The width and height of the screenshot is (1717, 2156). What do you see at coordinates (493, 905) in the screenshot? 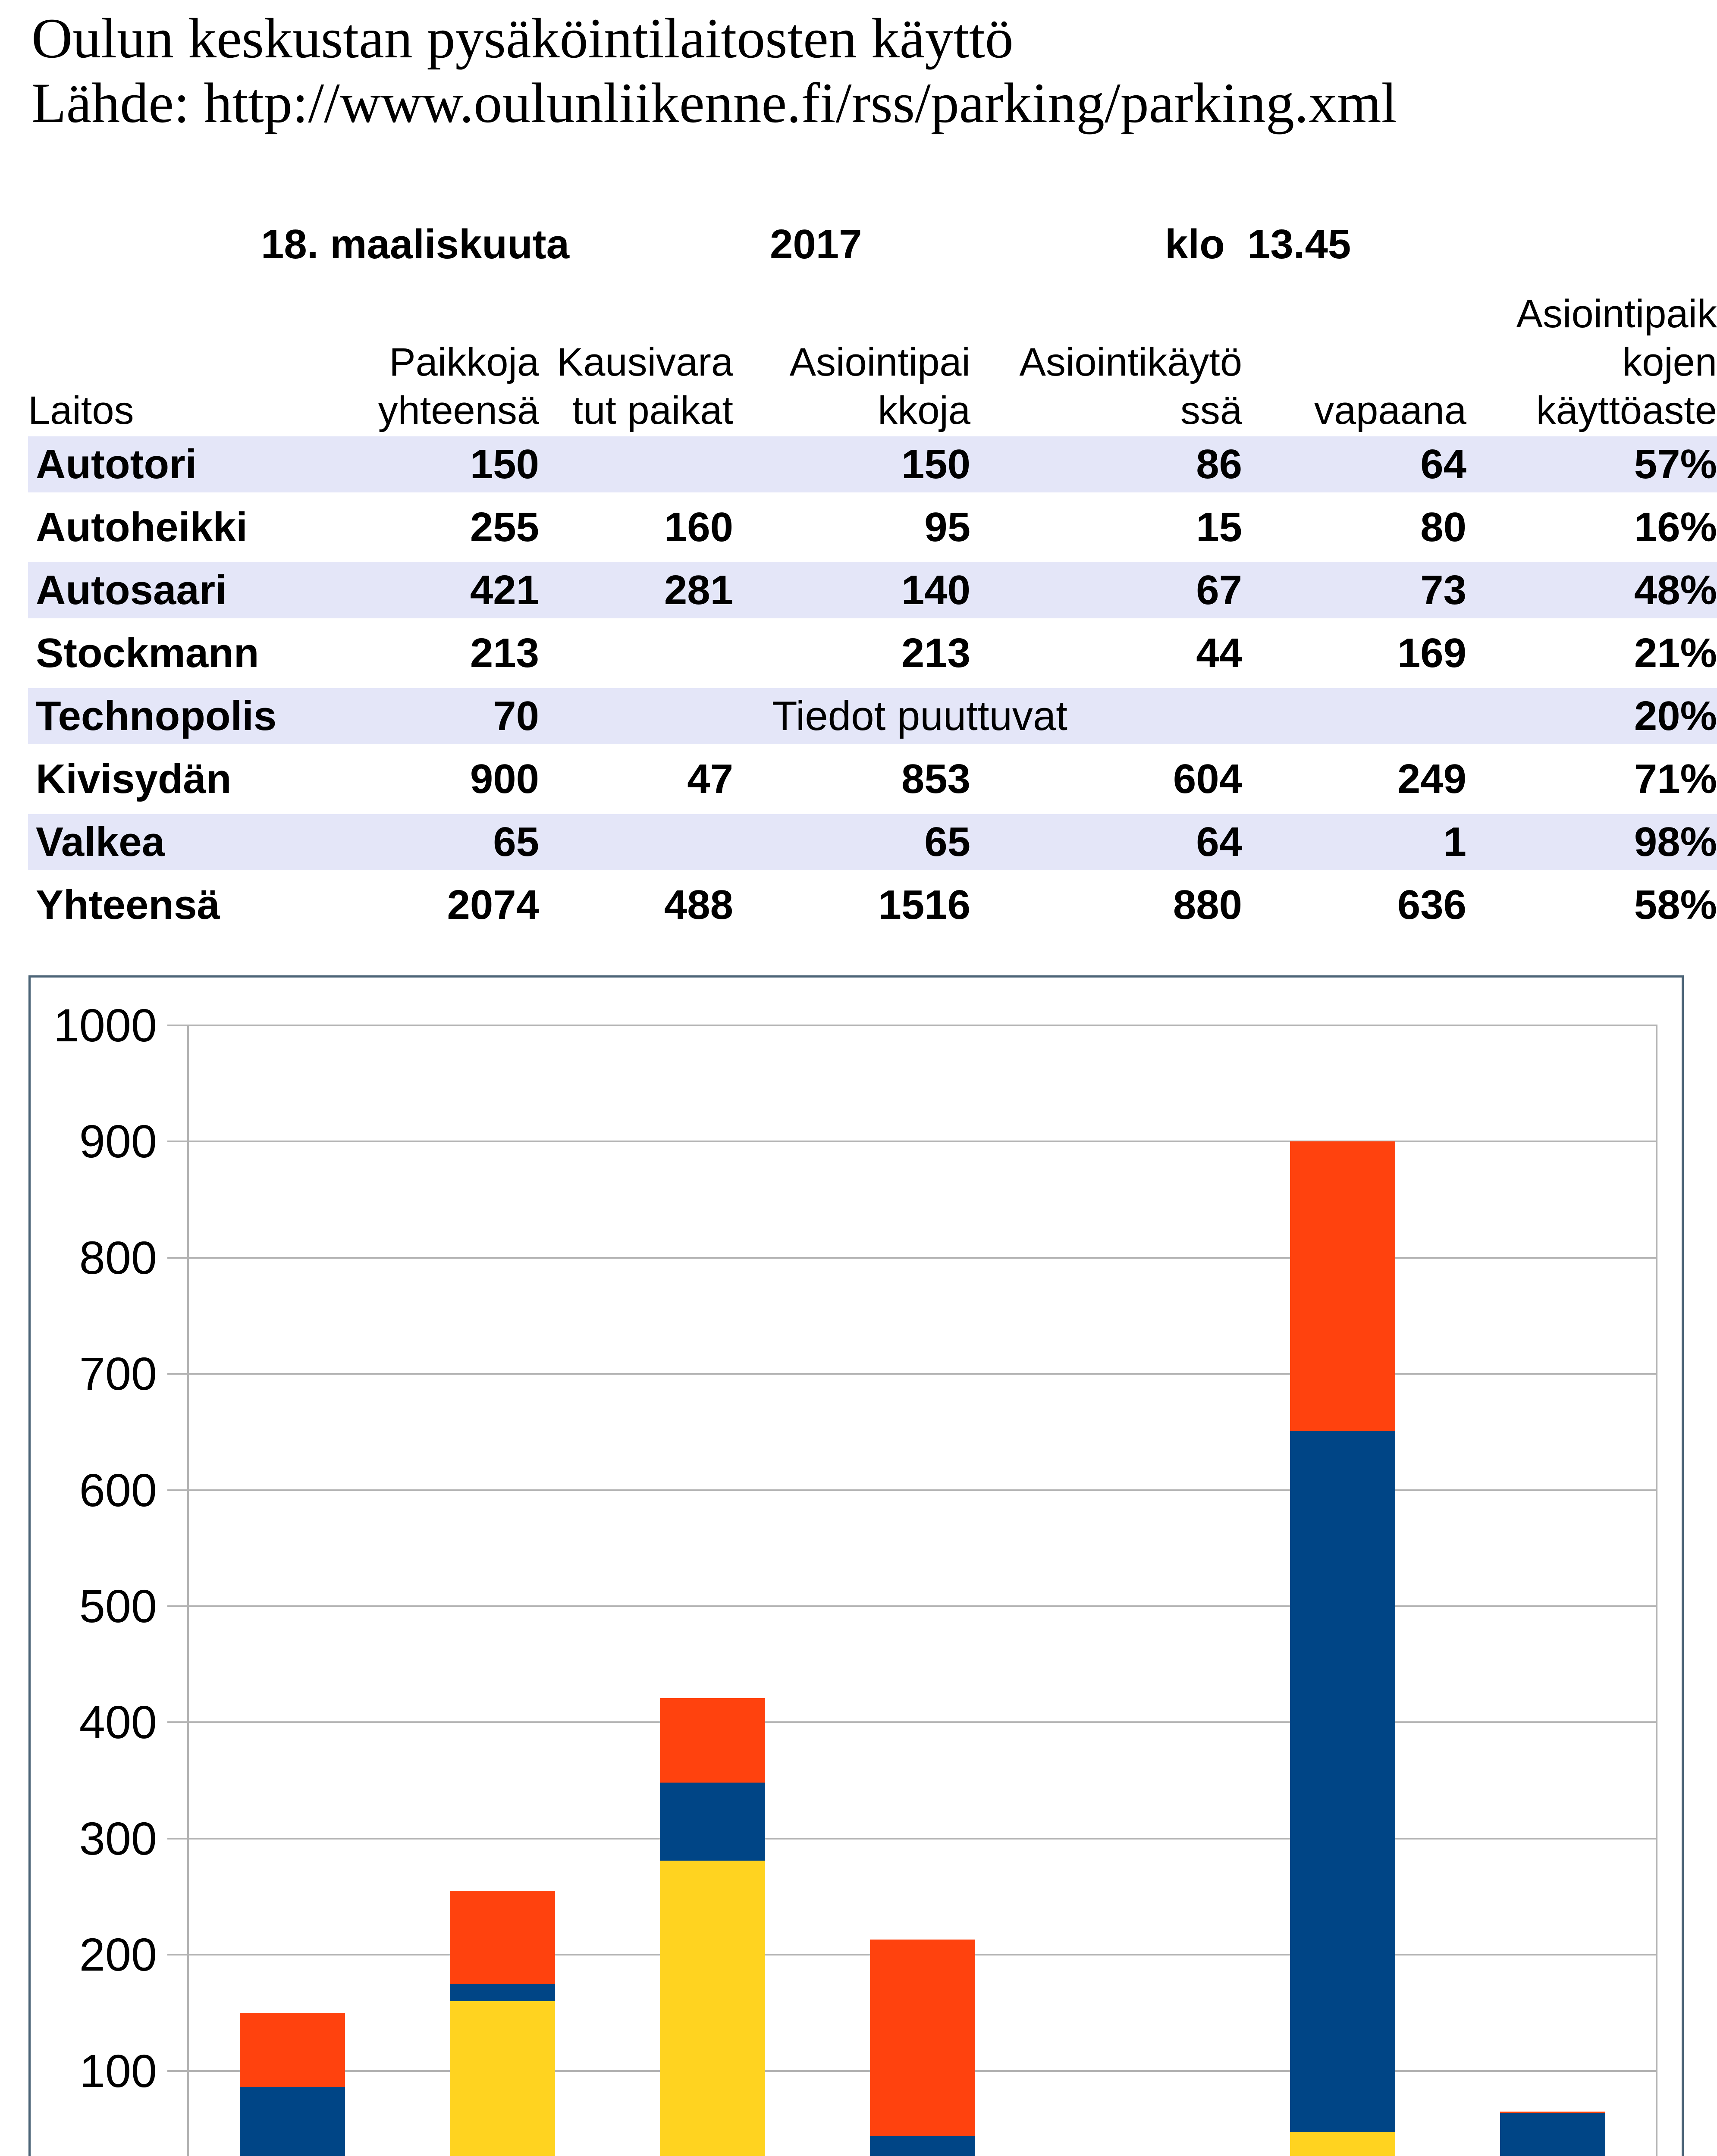
I see `value-cell: 2074` at bounding box center [493, 905].